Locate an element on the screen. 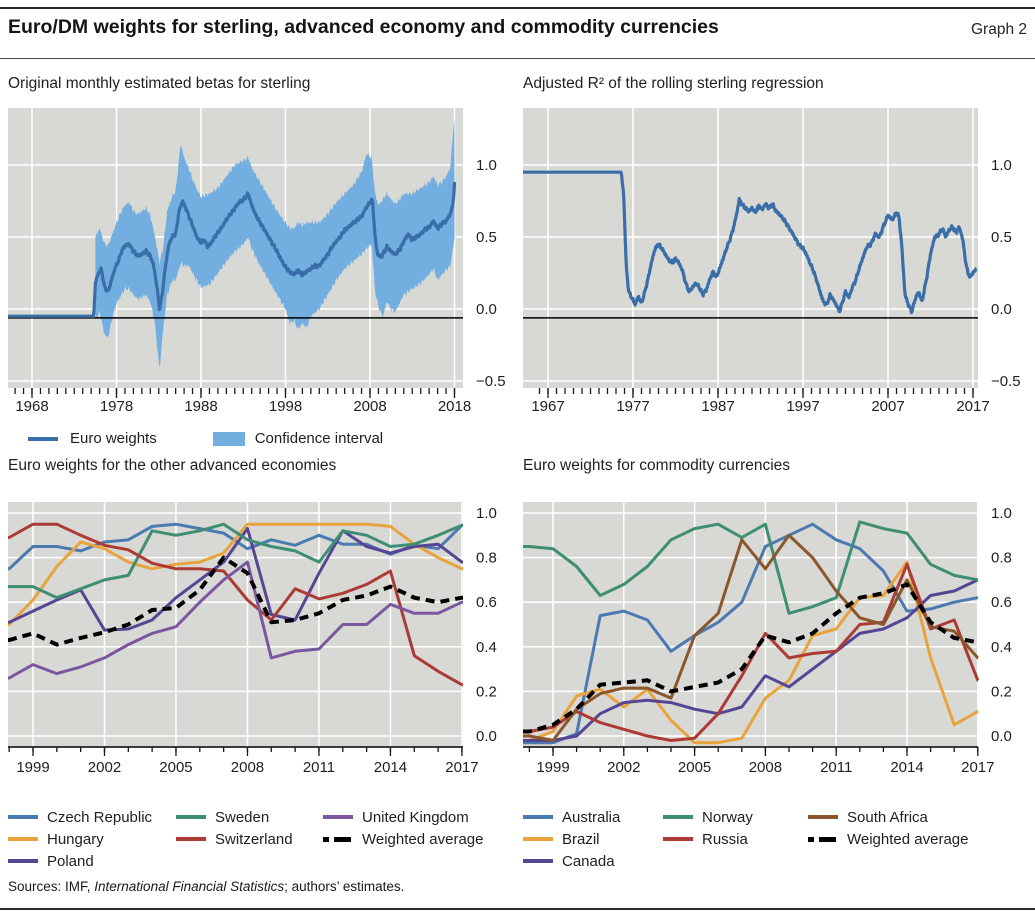  legend-label: Czech Republic is located at coordinates (100, 817).